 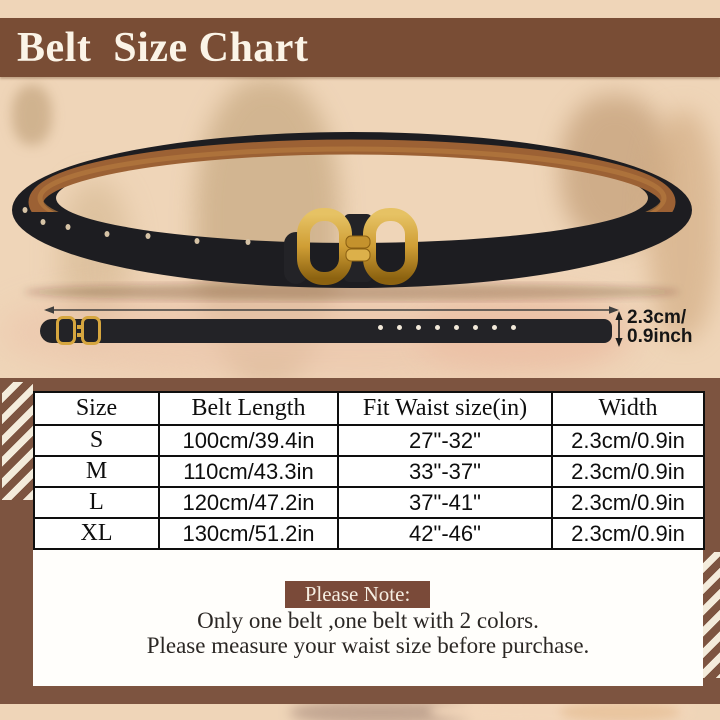 What do you see at coordinates (445, 502) in the screenshot?
I see `table-cell: 37"-41"` at bounding box center [445, 502].